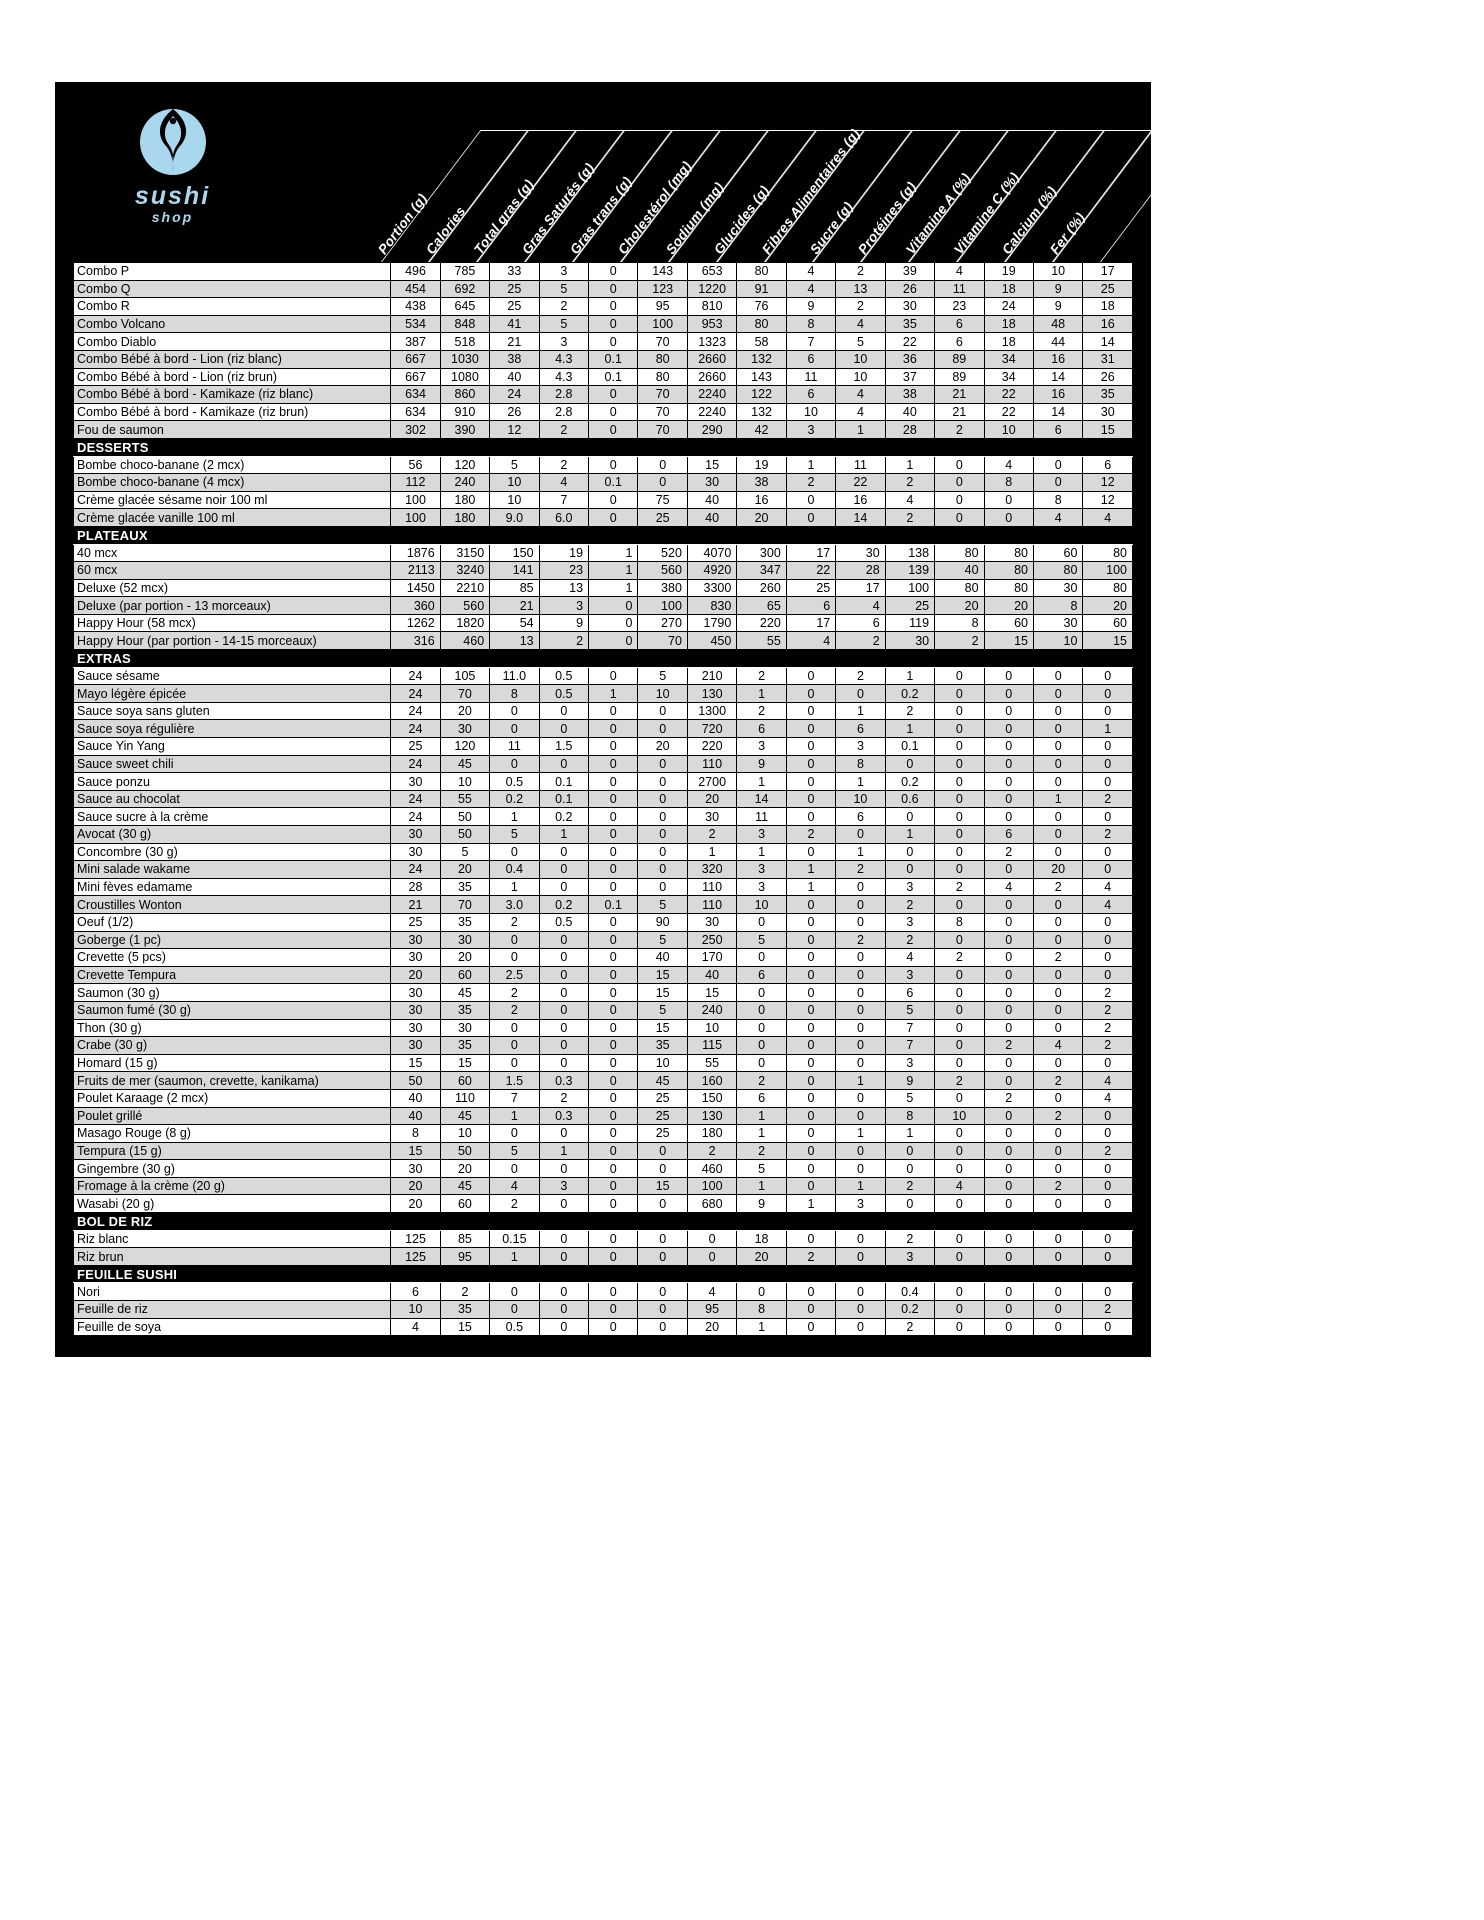  Describe the element at coordinates (232, 412) in the screenshot. I see `item-name-cell: Combo Bébé à bord - Kamikaze (riz brun)` at that location.